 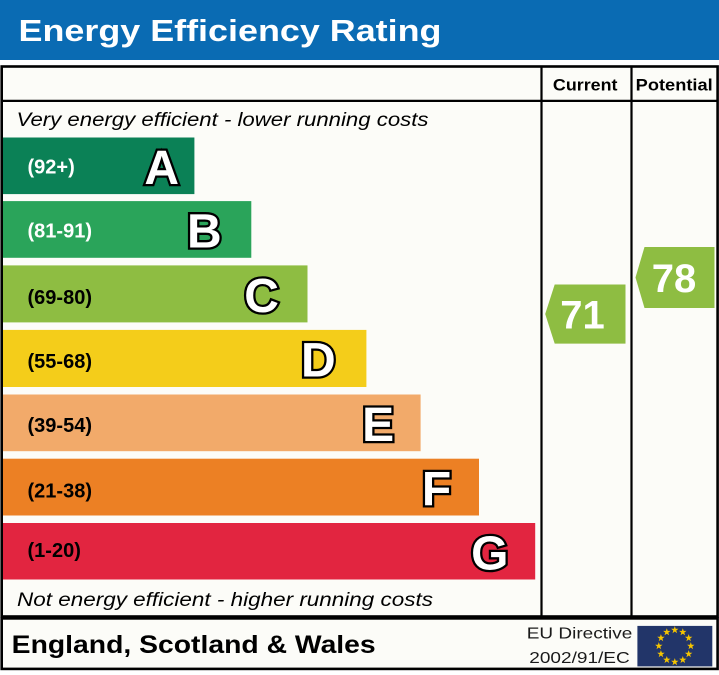 What do you see at coordinates (51, 168) in the screenshot?
I see `svg-text: (92+)` at bounding box center [51, 168].